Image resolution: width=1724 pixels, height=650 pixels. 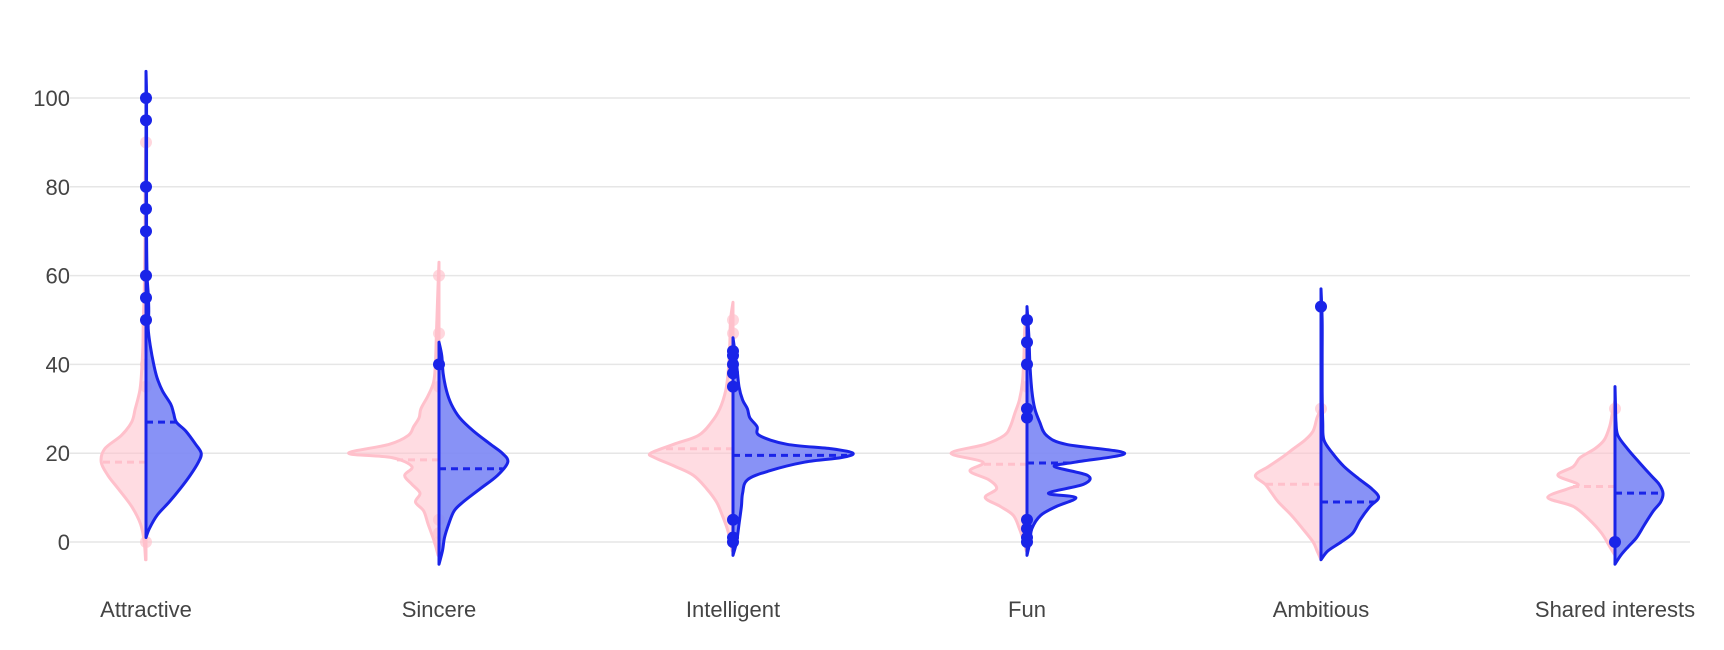 What do you see at coordinates (146, 609) in the screenshot?
I see `x-category-label: Attractive` at bounding box center [146, 609].